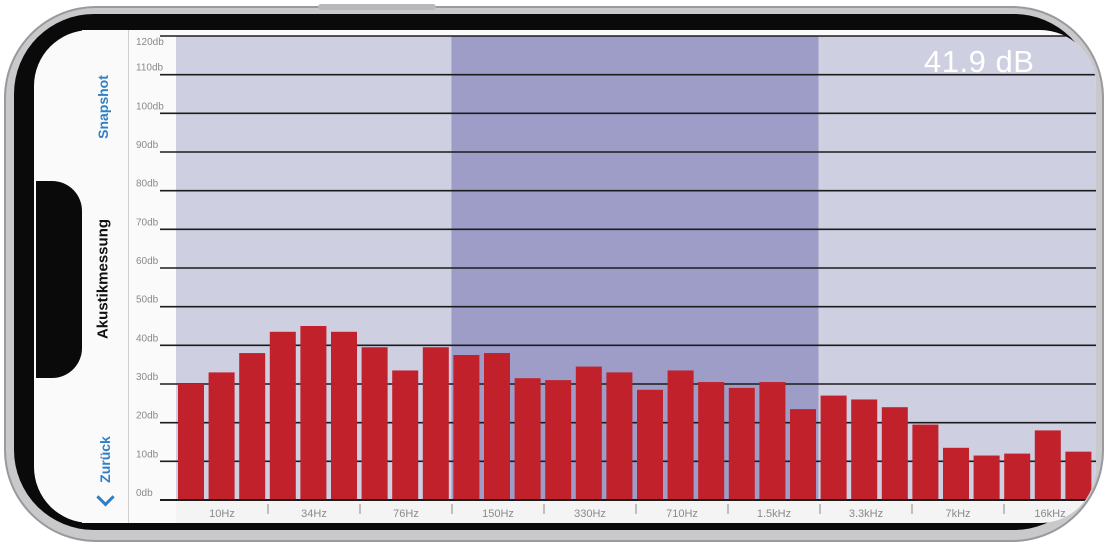 This screenshot has width=1110, height=547. What do you see at coordinates (59, 279) in the screenshot?
I see `notch` at bounding box center [59, 279].